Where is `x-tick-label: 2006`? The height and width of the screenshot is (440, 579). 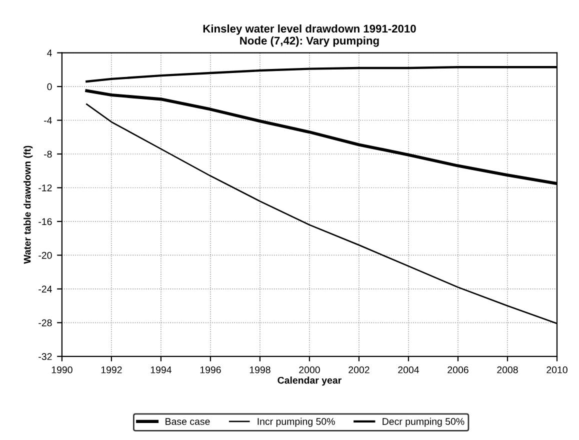 x-tick-label: 2006 is located at coordinates (458, 370).